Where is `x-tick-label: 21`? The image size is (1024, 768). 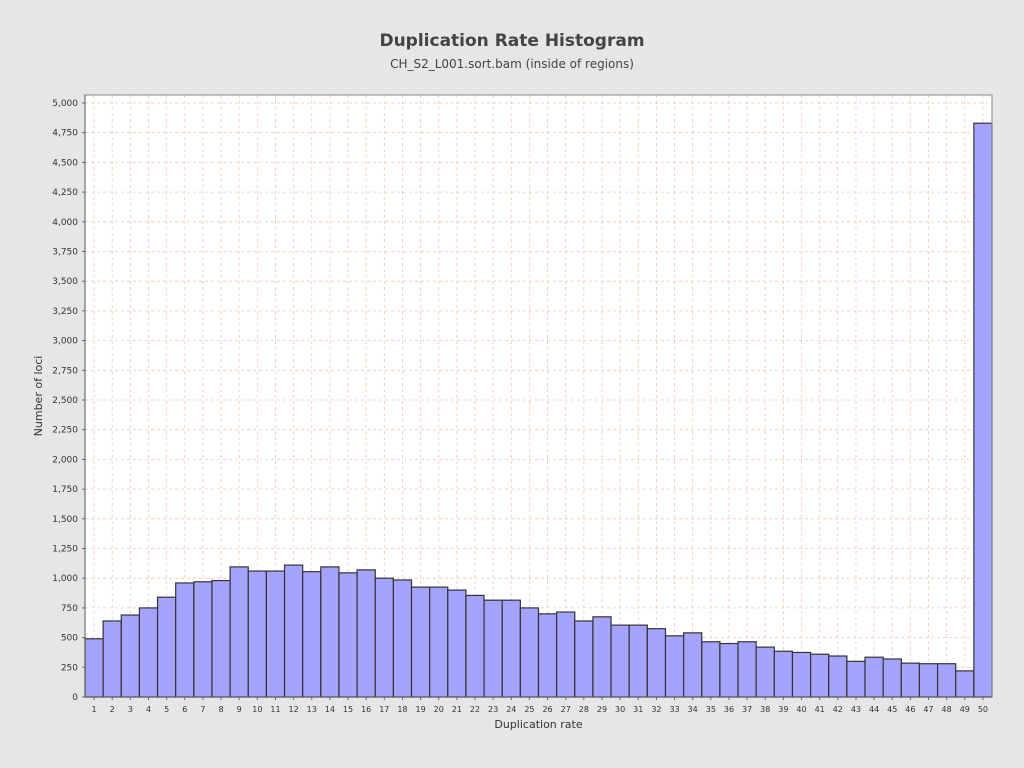
x-tick-label: 21 is located at coordinates (457, 709).